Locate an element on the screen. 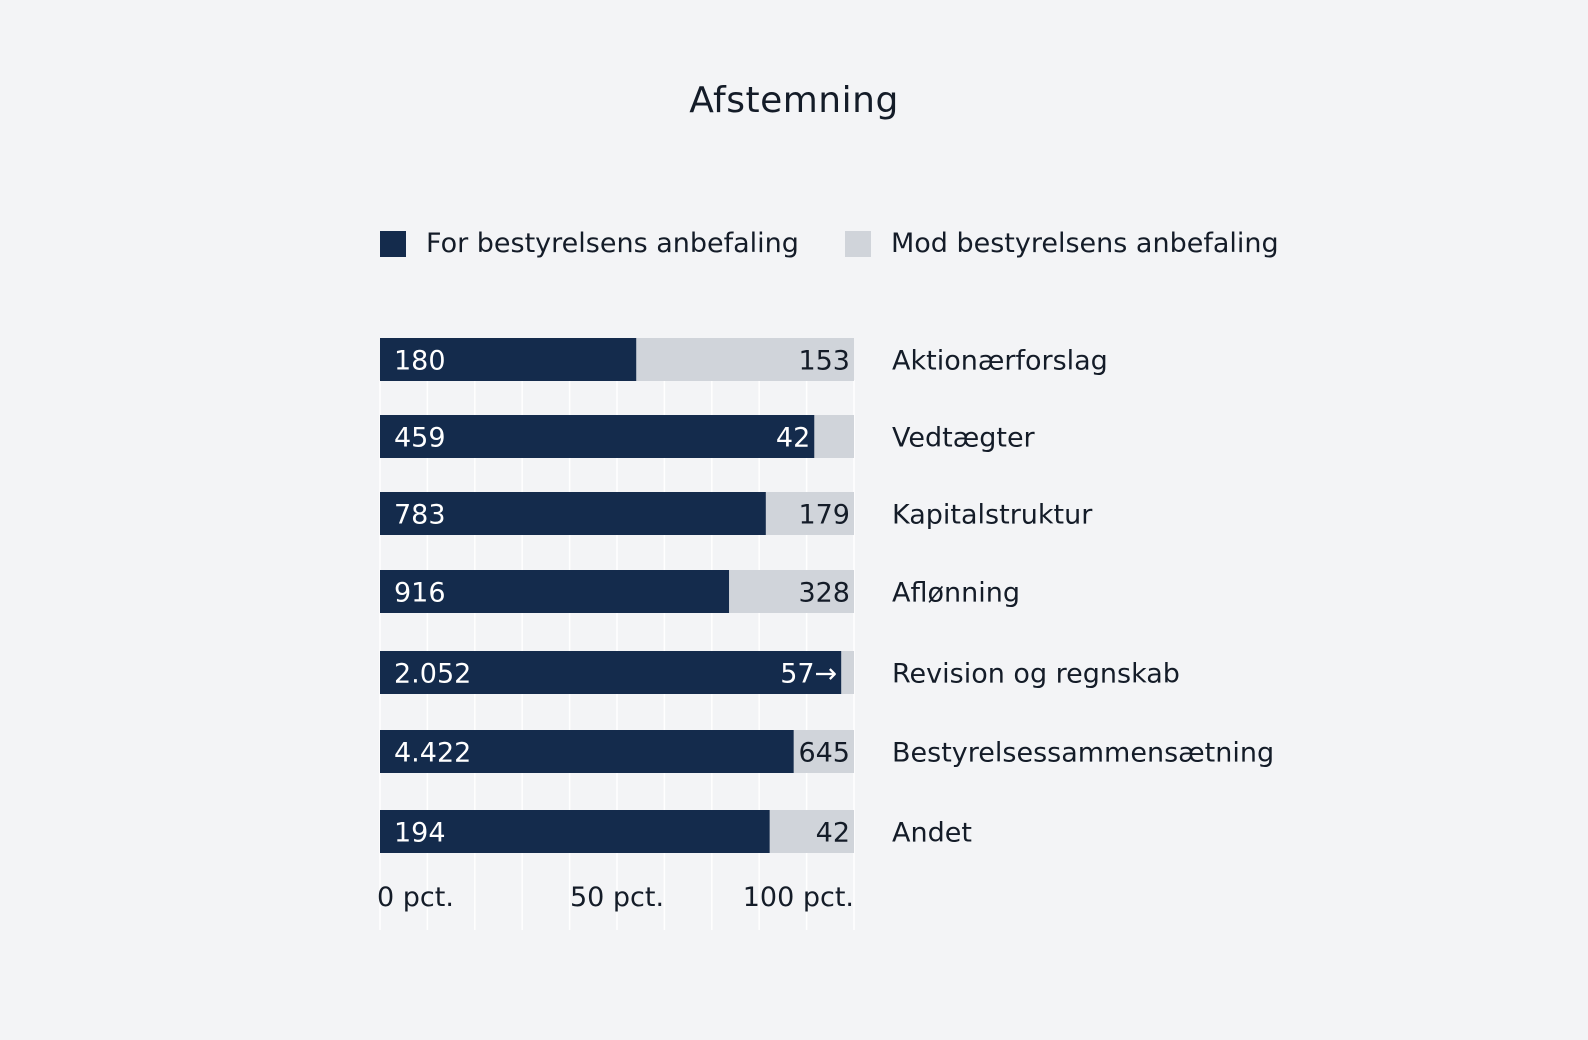 This screenshot has height=1040, width=1588. data-label-mod: 153 is located at coordinates (824, 361).